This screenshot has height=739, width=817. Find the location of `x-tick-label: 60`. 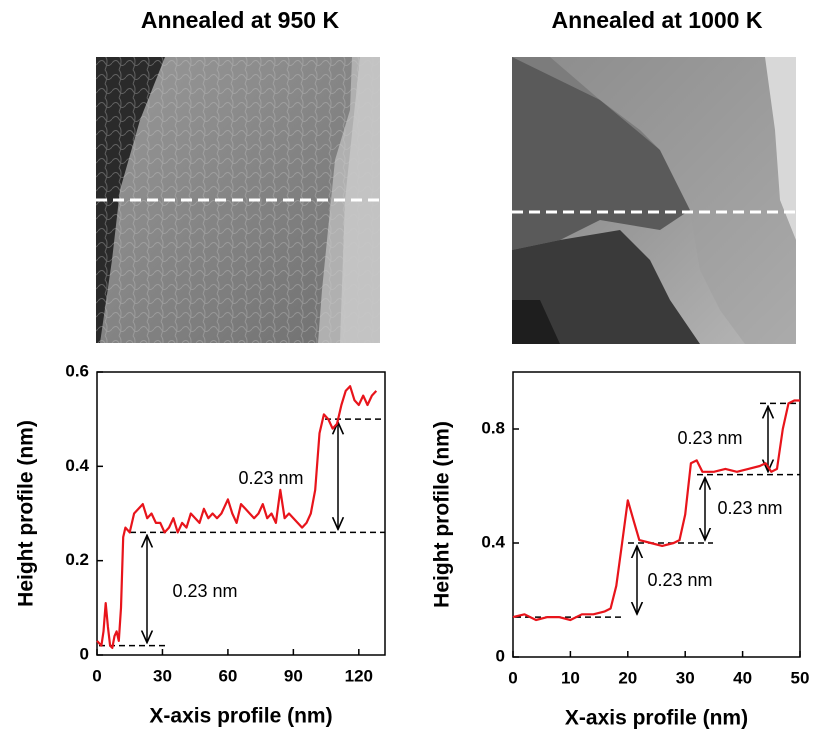

x-tick-label: 60 is located at coordinates (227, 675).